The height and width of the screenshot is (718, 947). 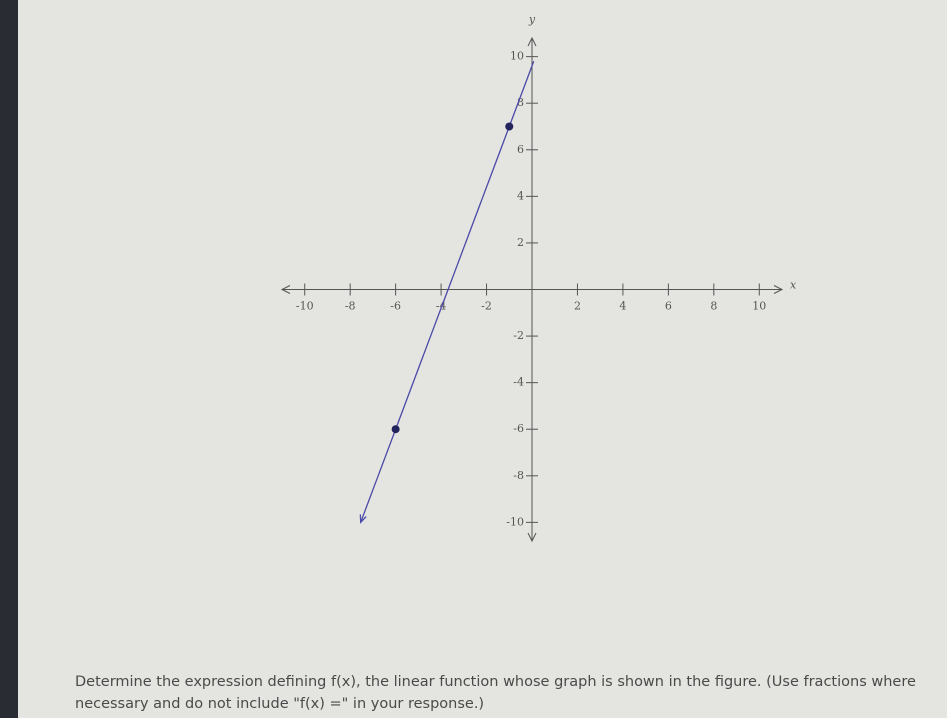 I want to click on y-tick-label: 8, so click(x=520, y=102).